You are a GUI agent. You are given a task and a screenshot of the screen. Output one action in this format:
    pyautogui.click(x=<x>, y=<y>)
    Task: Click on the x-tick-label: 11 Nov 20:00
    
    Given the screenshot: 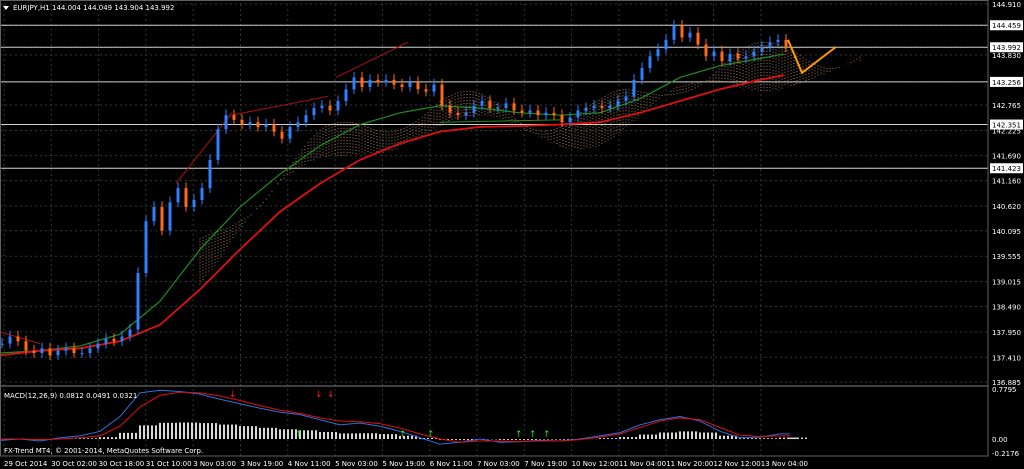 What is the action you would take?
    pyautogui.click(x=689, y=464)
    